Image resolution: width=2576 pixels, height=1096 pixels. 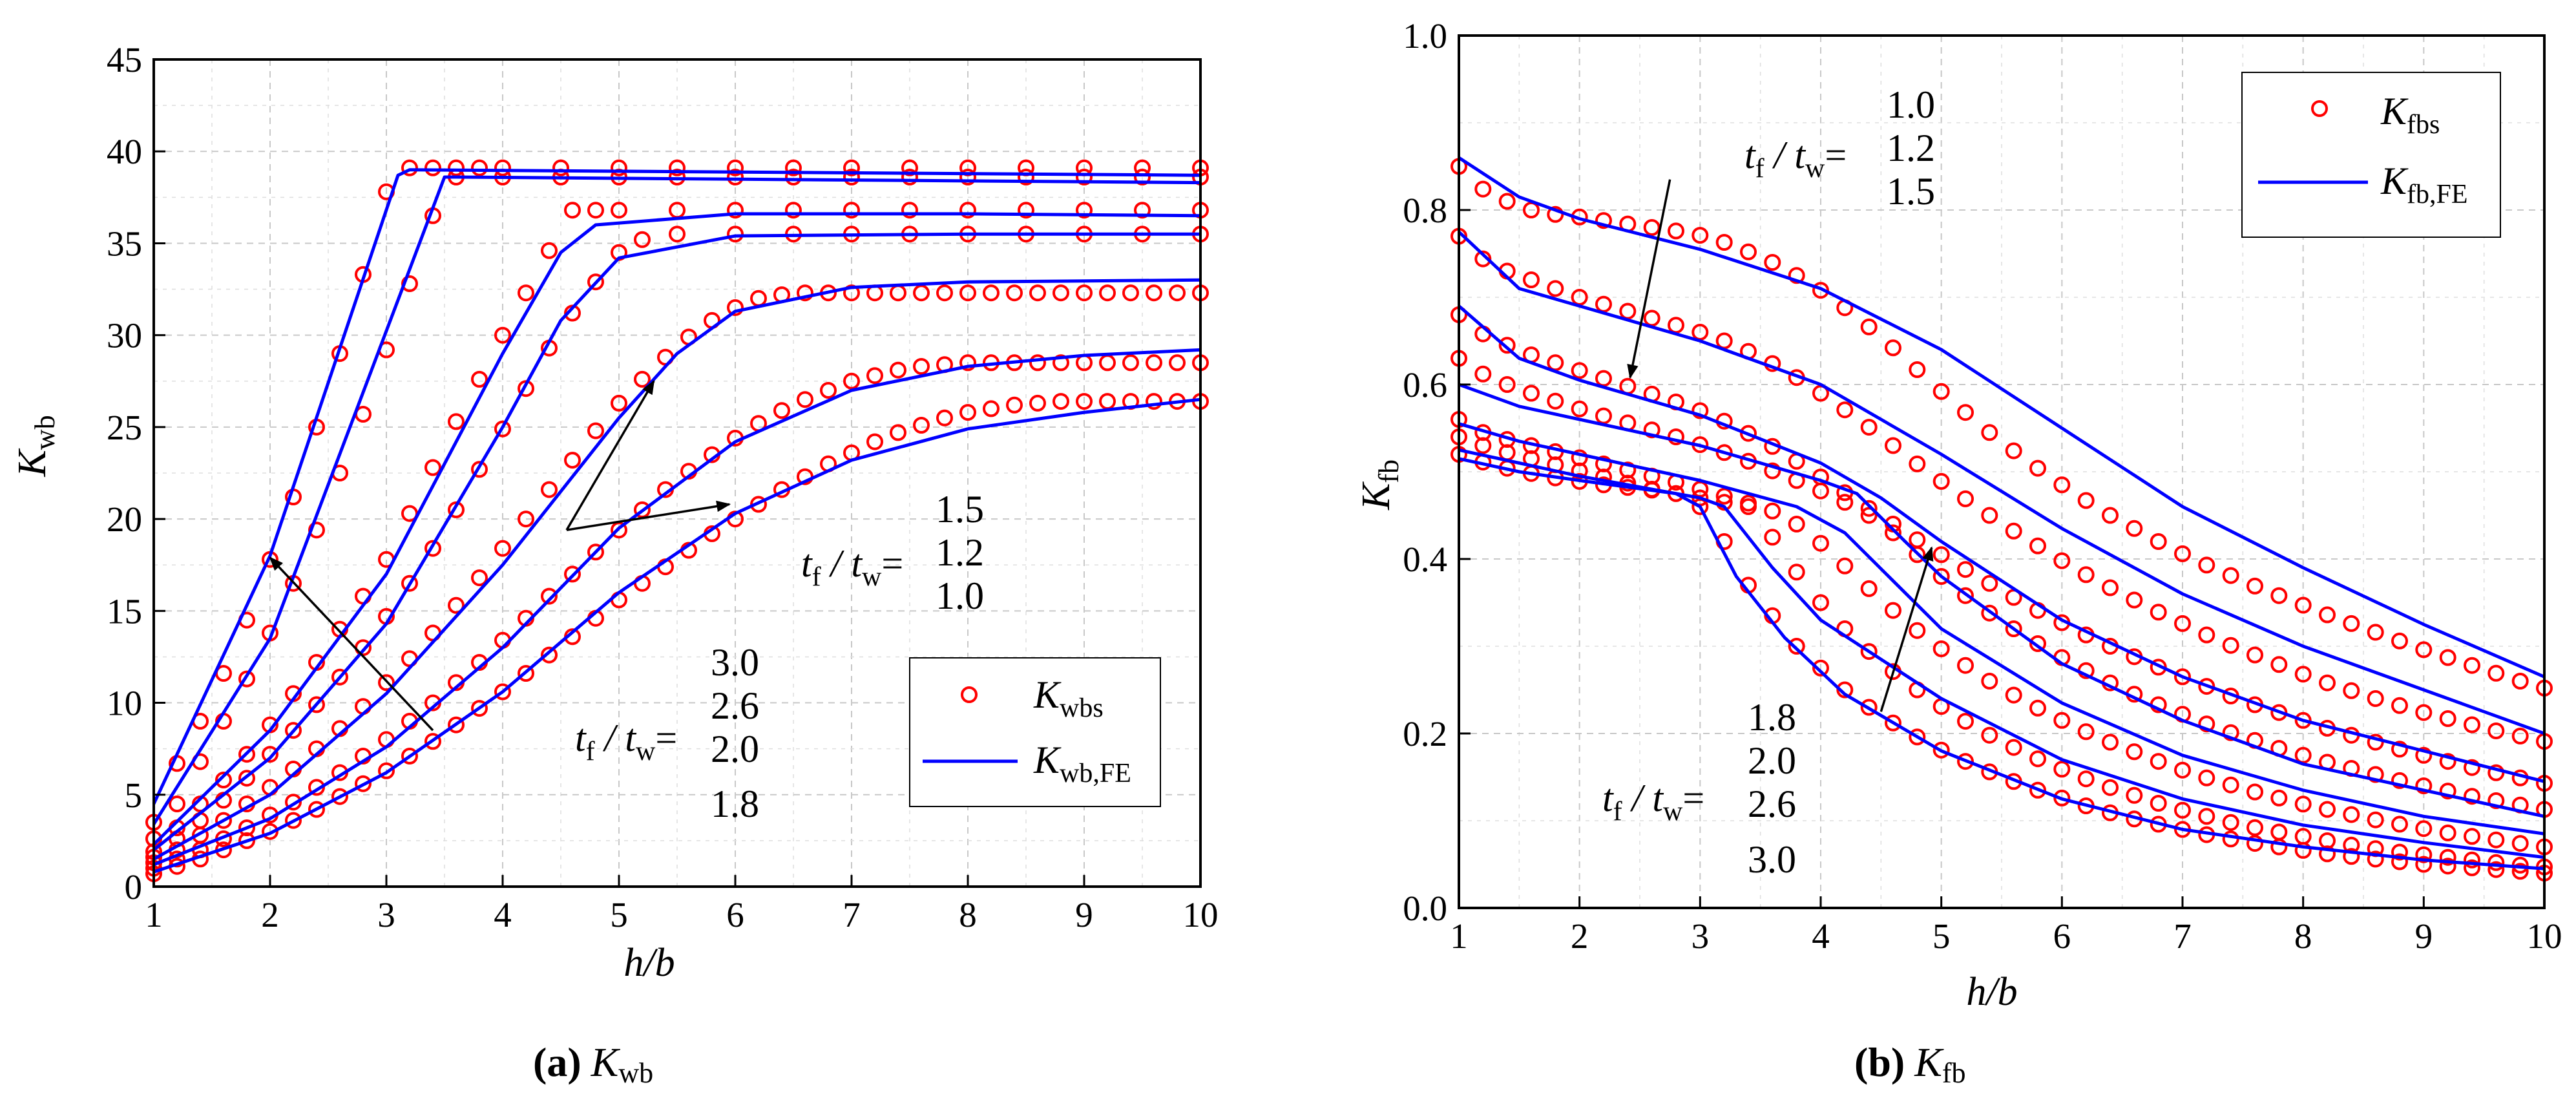 I want to click on panel-b-caption-symbol: K, so click(x=1929, y=1062).